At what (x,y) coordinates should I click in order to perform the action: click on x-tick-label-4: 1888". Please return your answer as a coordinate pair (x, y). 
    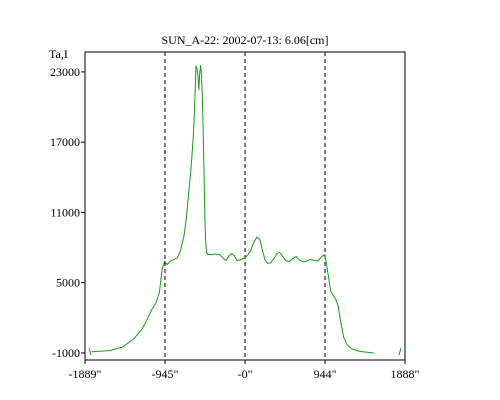
    Looking at the image, I should click on (405, 374).